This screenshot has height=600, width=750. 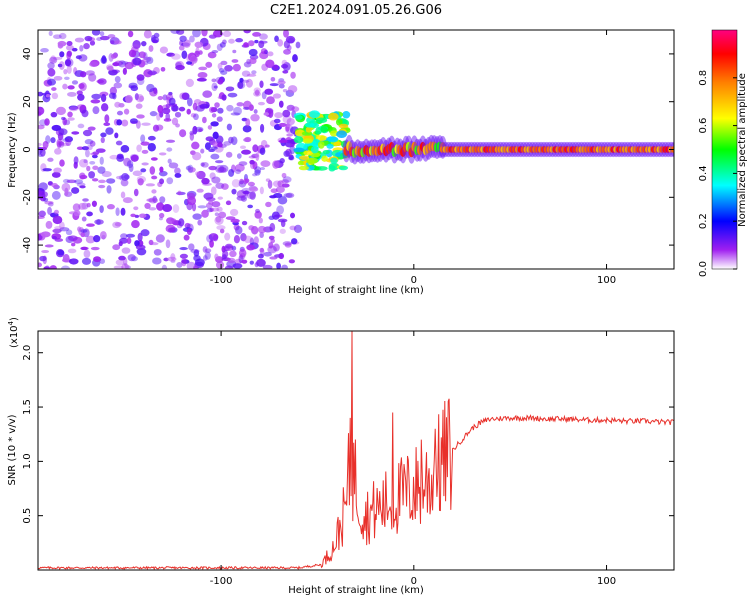 I want to click on snr-xtick-label: -100, so click(x=221, y=581).